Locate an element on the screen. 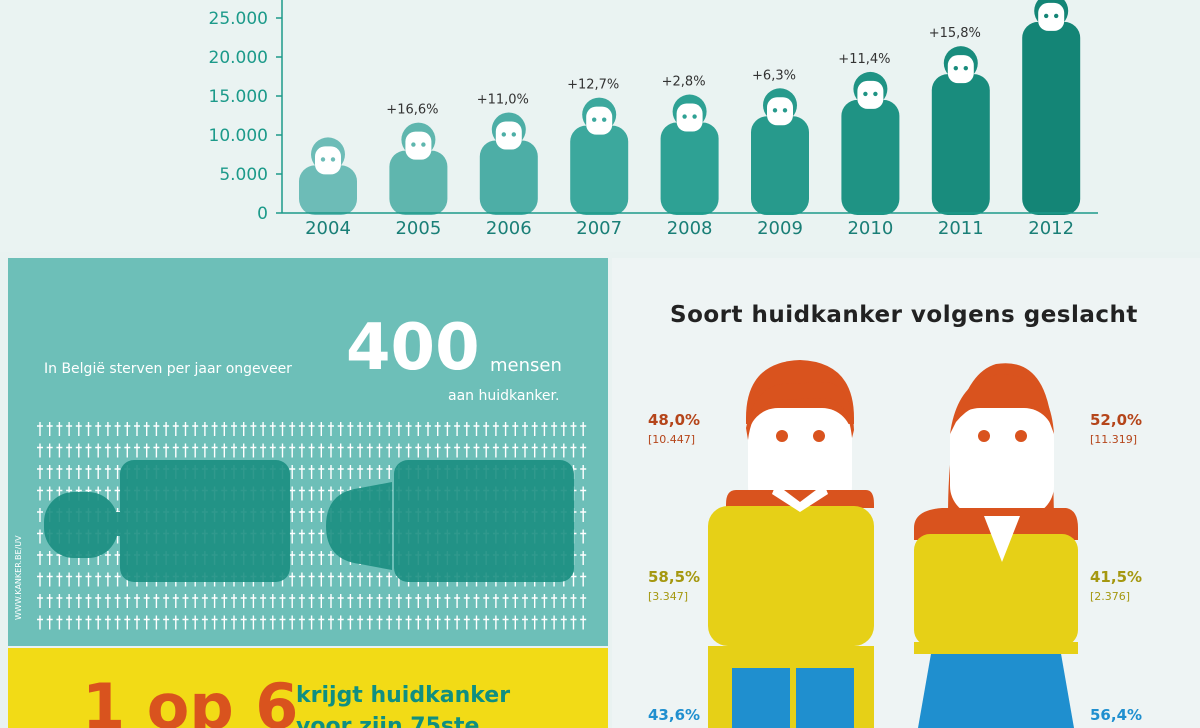  bar-2005 is located at coordinates (418, 168).